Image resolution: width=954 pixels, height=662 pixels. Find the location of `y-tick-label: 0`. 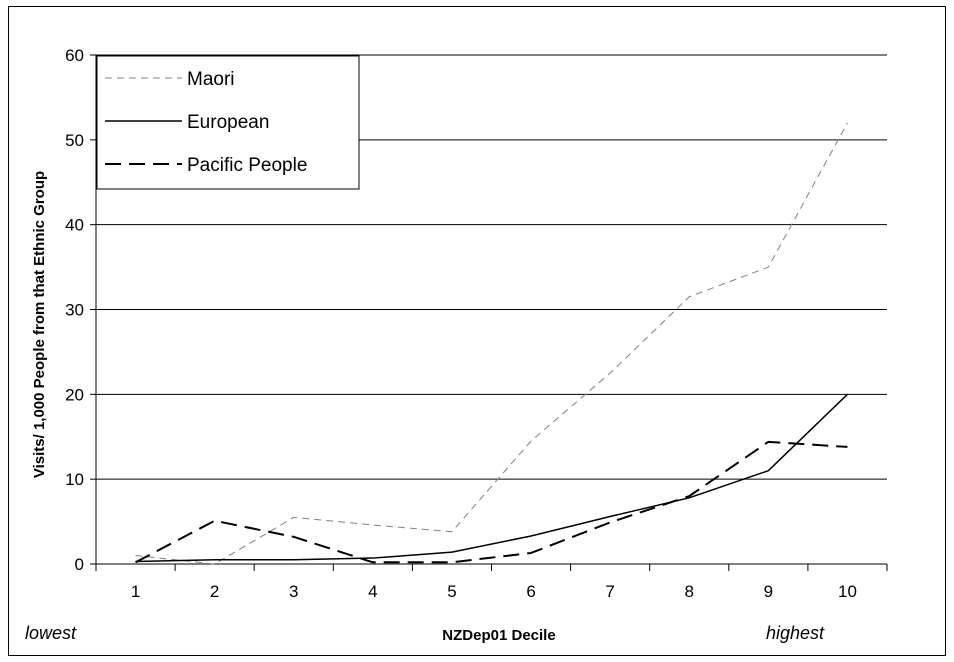

y-tick-label: 0 is located at coordinates (79, 564).